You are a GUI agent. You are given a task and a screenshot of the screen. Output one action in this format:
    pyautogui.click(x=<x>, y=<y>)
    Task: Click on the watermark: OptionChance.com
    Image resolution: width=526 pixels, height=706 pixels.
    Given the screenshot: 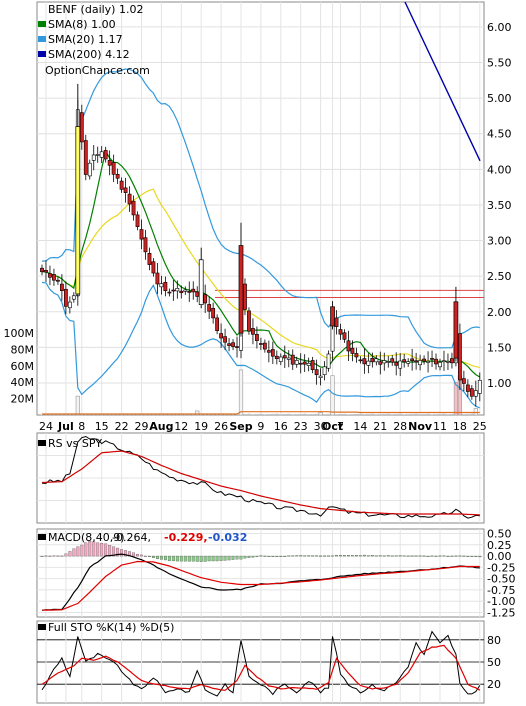 What is the action you would take?
    pyautogui.click(x=97, y=70)
    